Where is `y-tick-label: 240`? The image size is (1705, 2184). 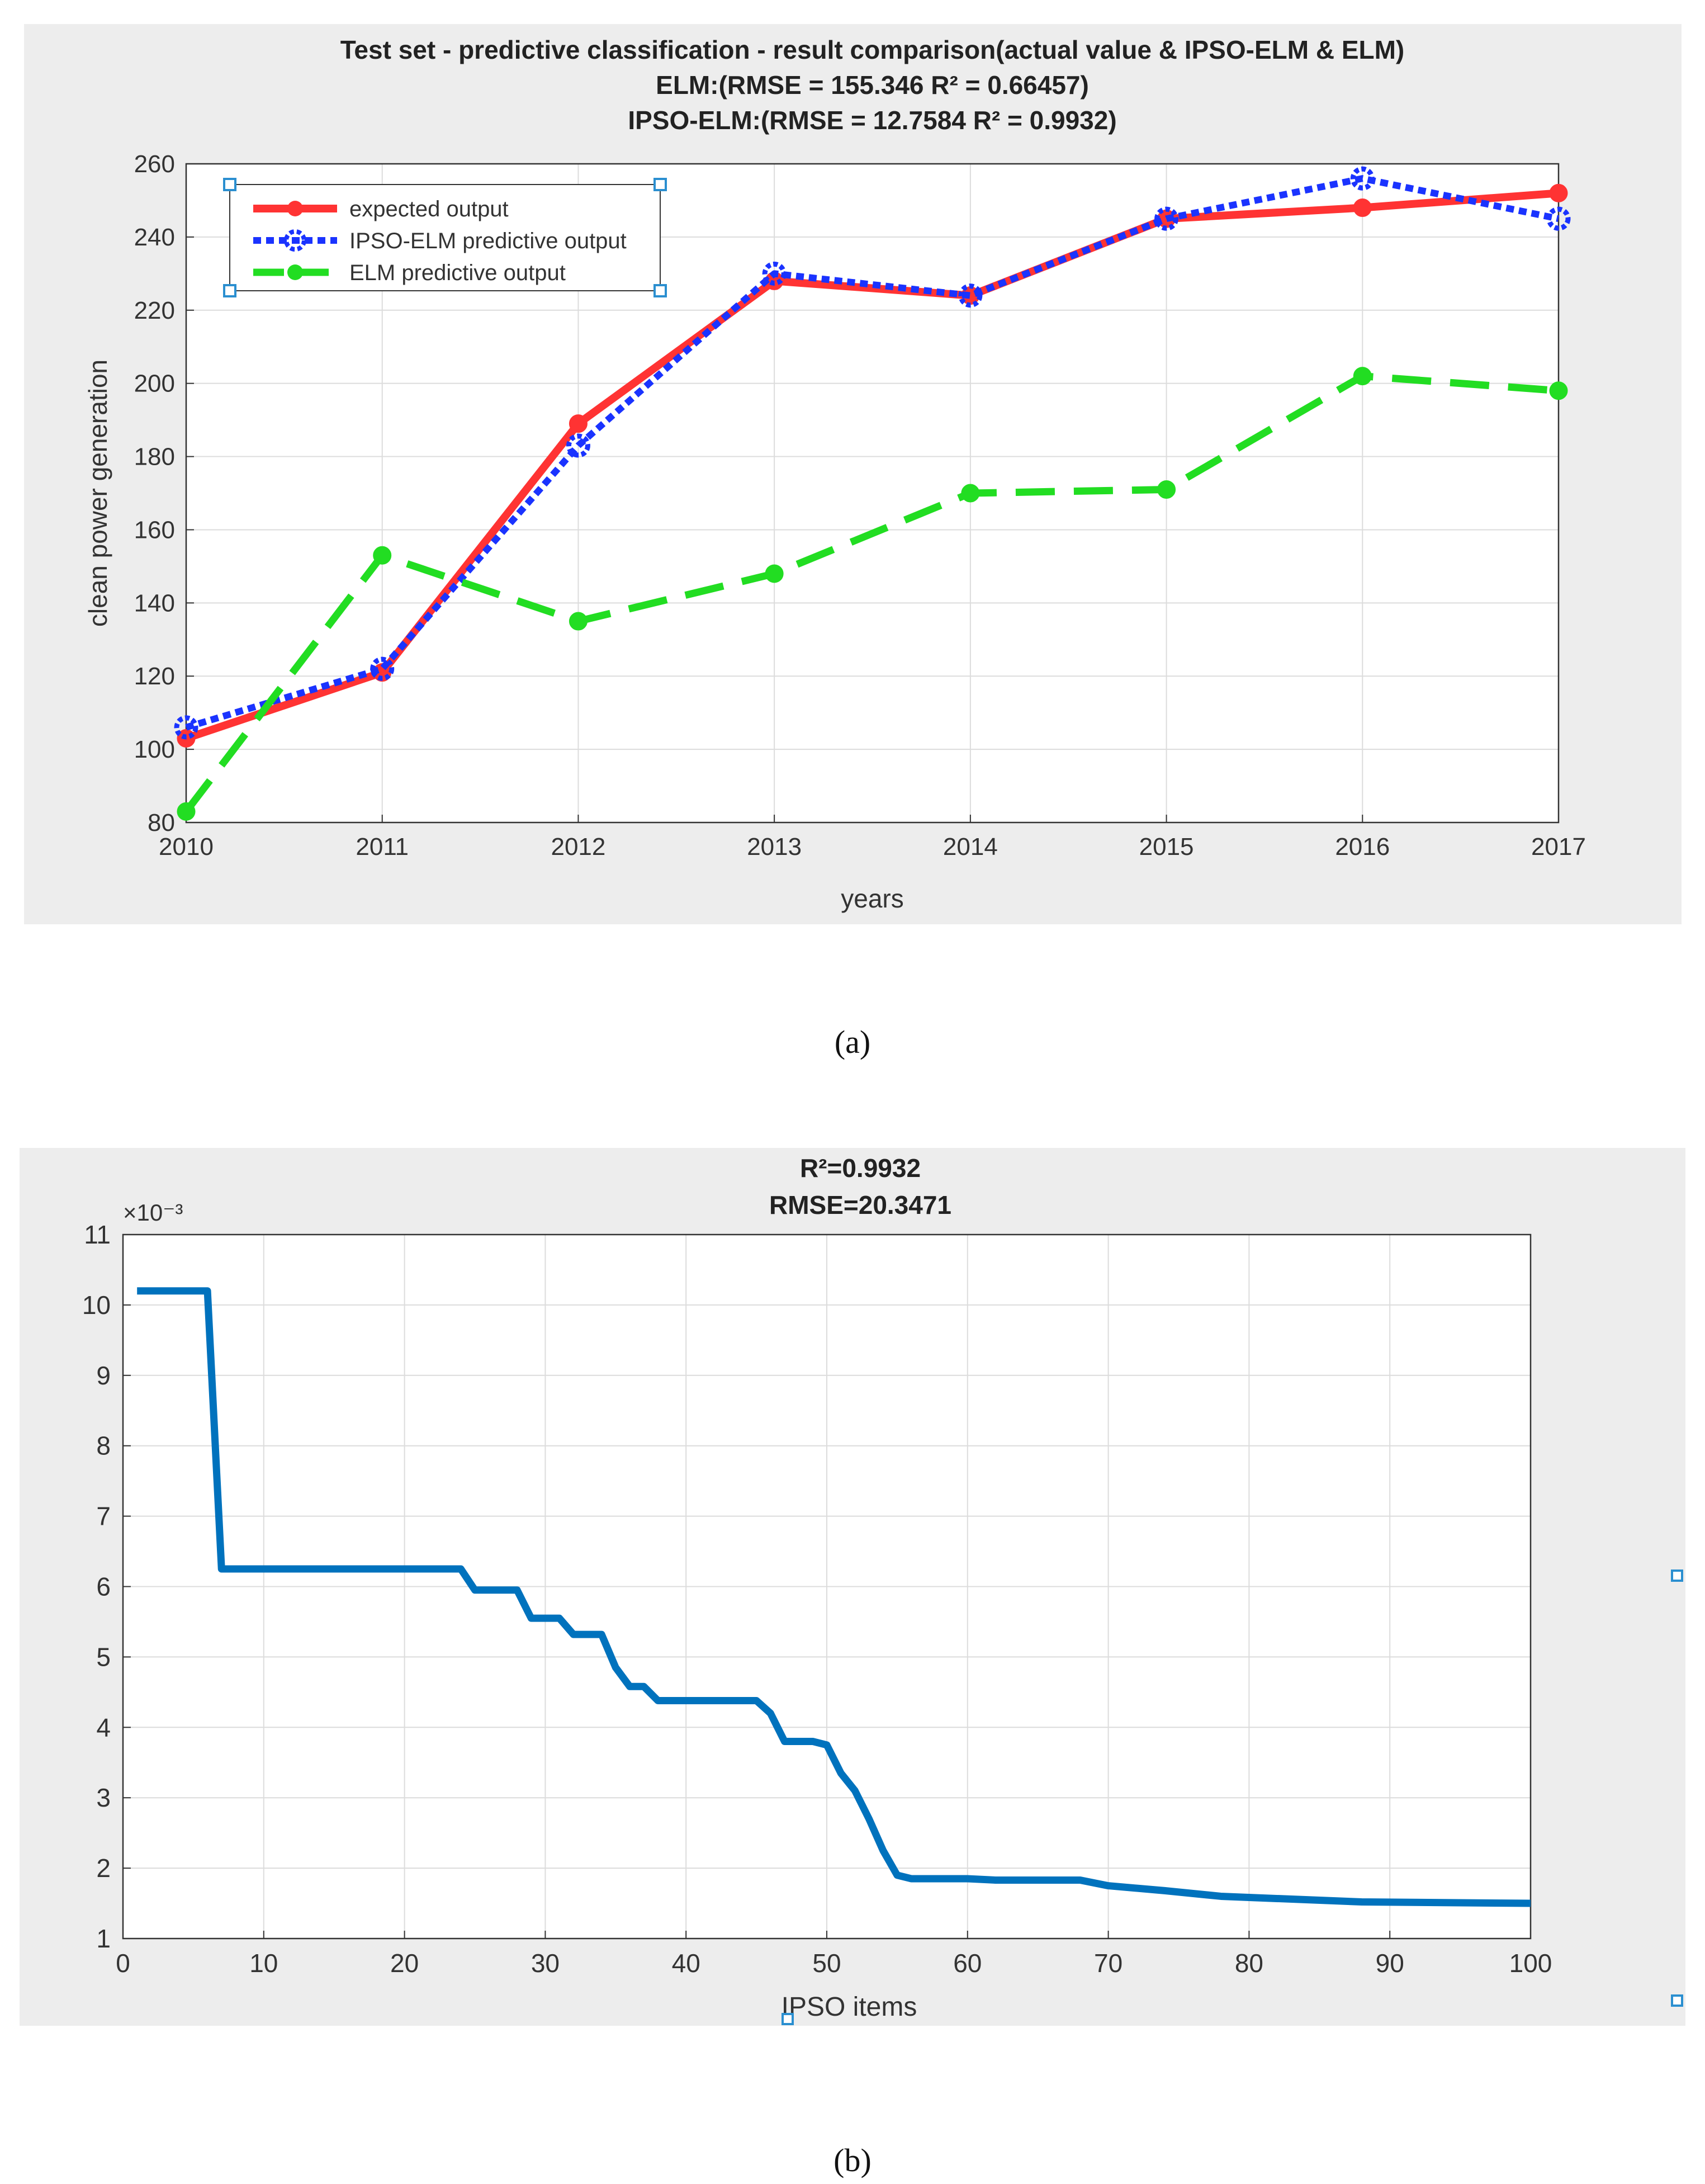
y-tick-label: 240 is located at coordinates (154, 237).